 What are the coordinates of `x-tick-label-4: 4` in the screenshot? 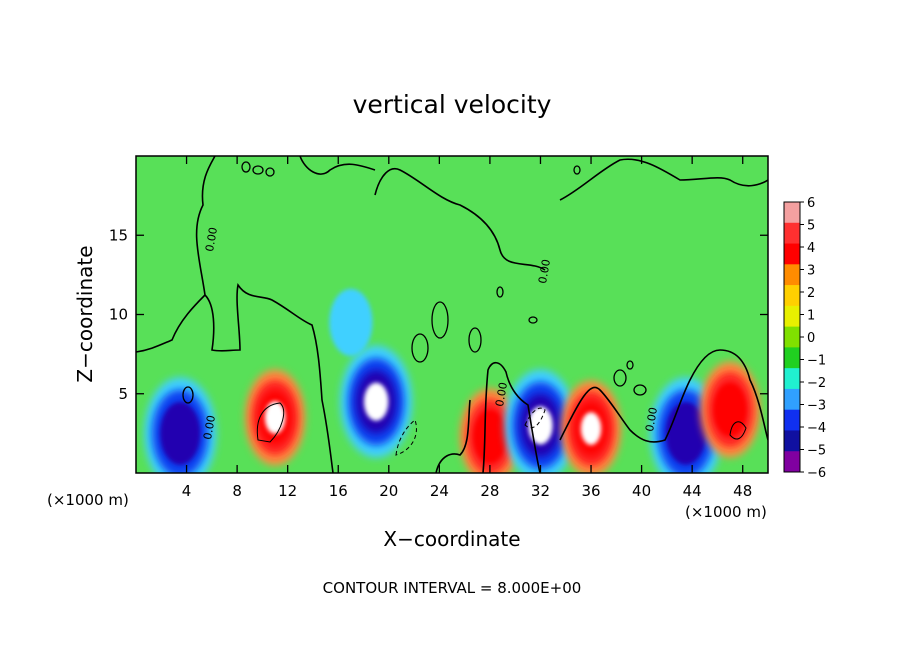 It's located at (187, 491).